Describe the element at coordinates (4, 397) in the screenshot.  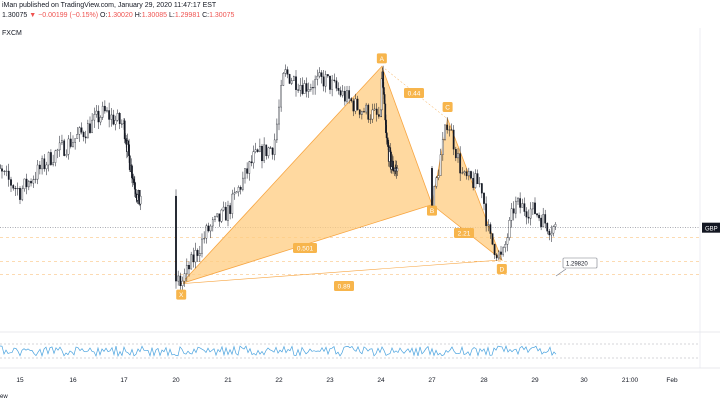
I see `footer-text: ew` at that location.